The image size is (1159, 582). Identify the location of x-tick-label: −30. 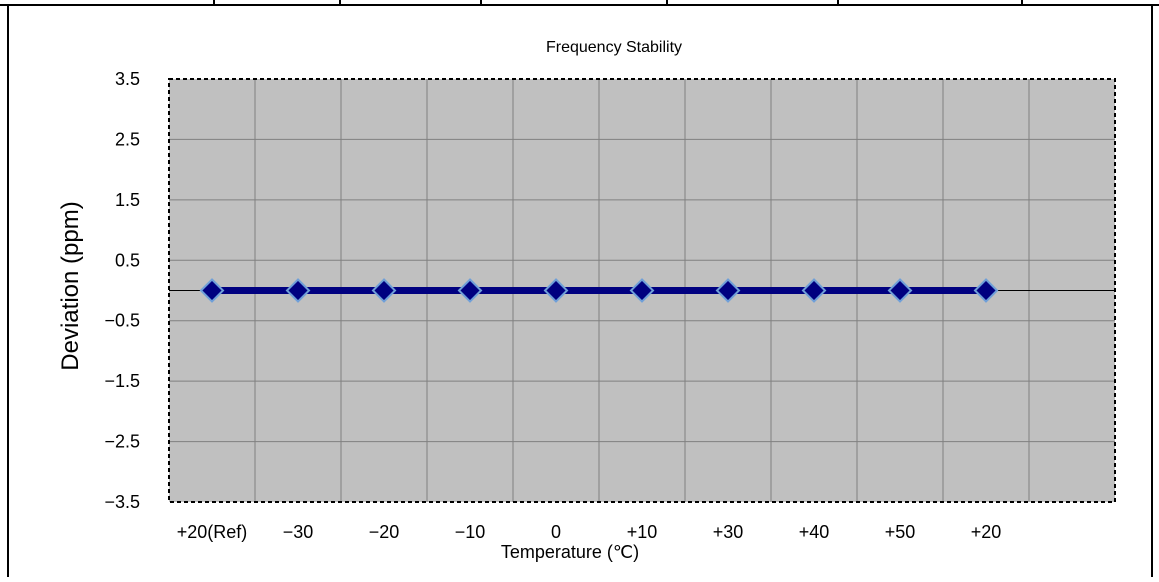
(298, 532).